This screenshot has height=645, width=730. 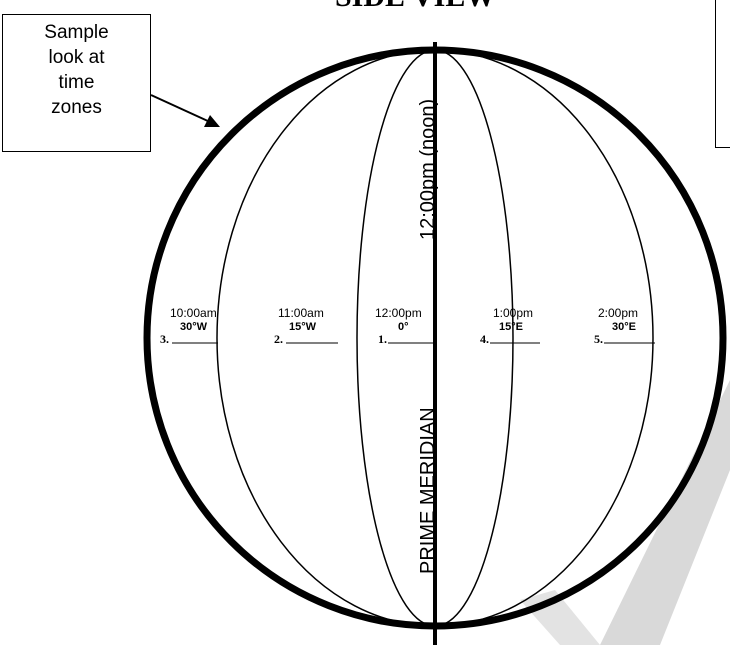 What do you see at coordinates (618, 313) in the screenshot?
I see `zone-time: 2:00pm` at bounding box center [618, 313].